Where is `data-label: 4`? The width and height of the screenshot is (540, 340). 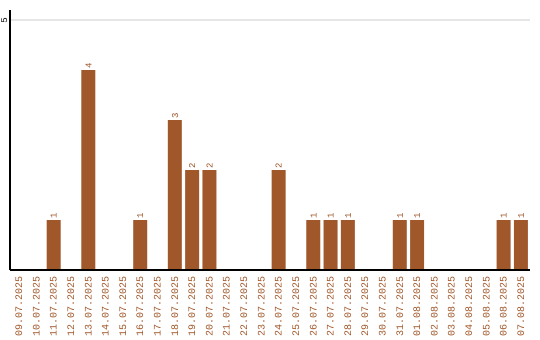
data-label: 4 is located at coordinates (89, 65).